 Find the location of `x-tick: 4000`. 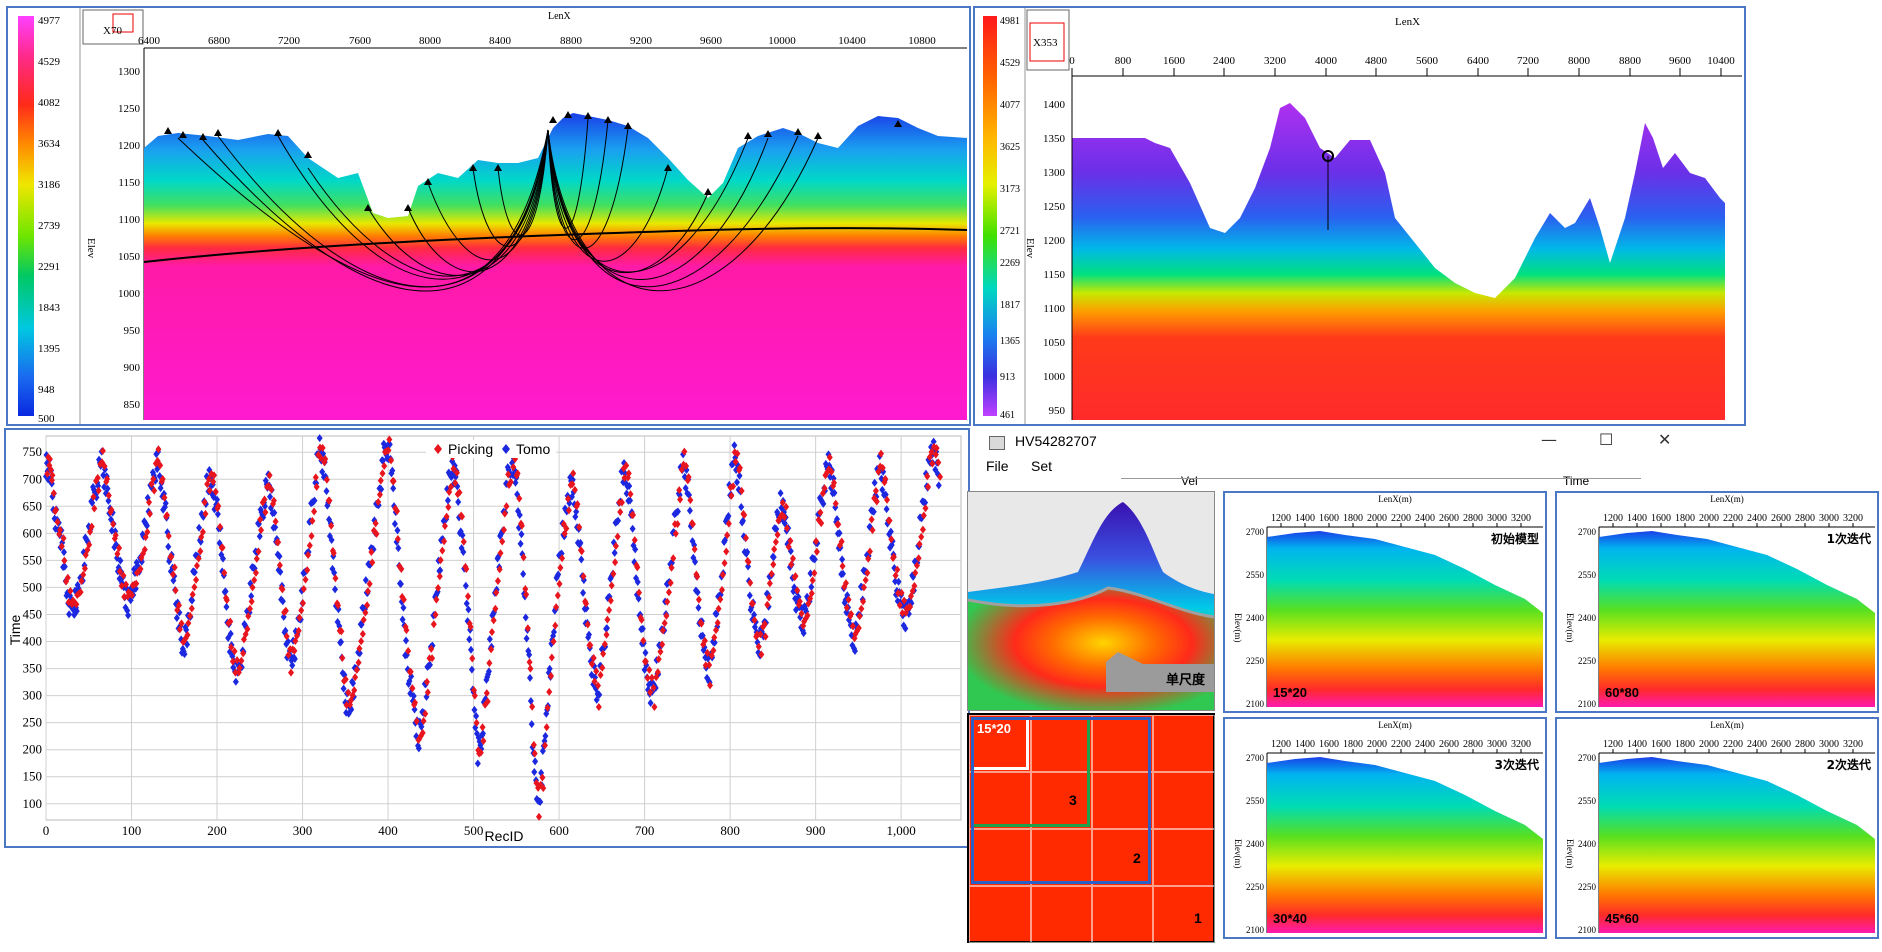

x-tick: 4000 is located at coordinates (1326, 61).